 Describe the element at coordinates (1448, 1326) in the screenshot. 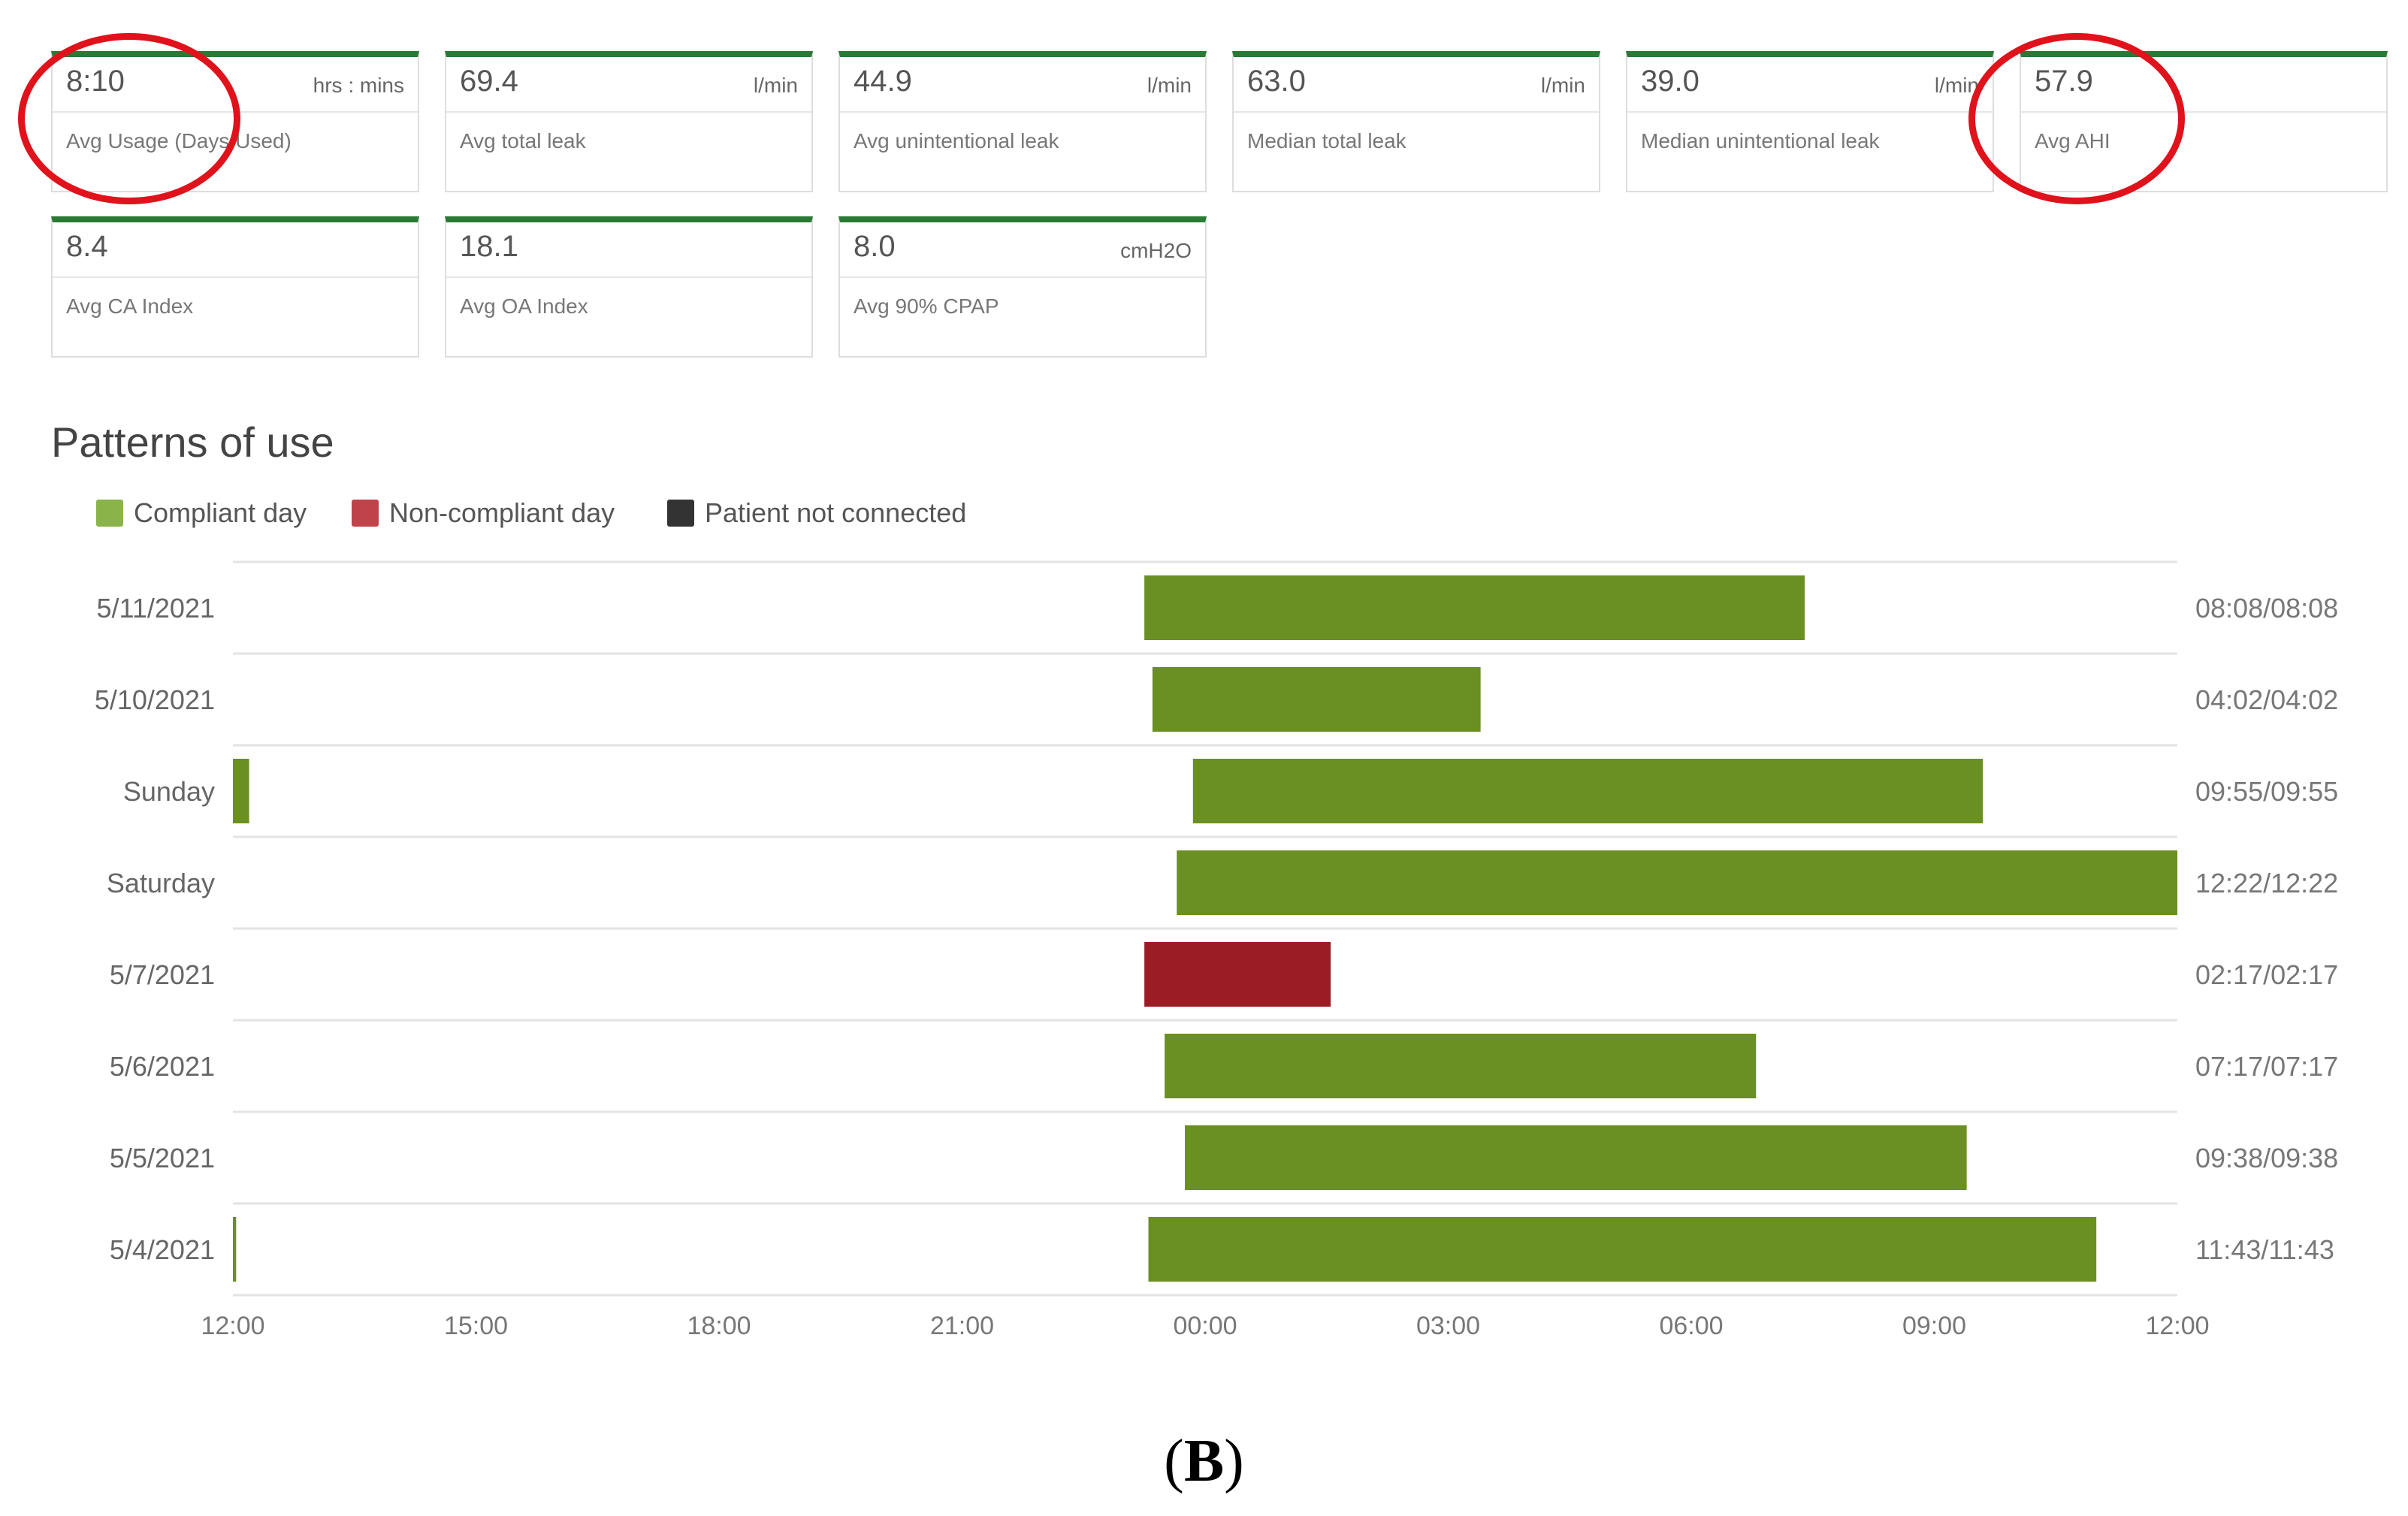

I see `x-tick-label: 03:00` at that location.